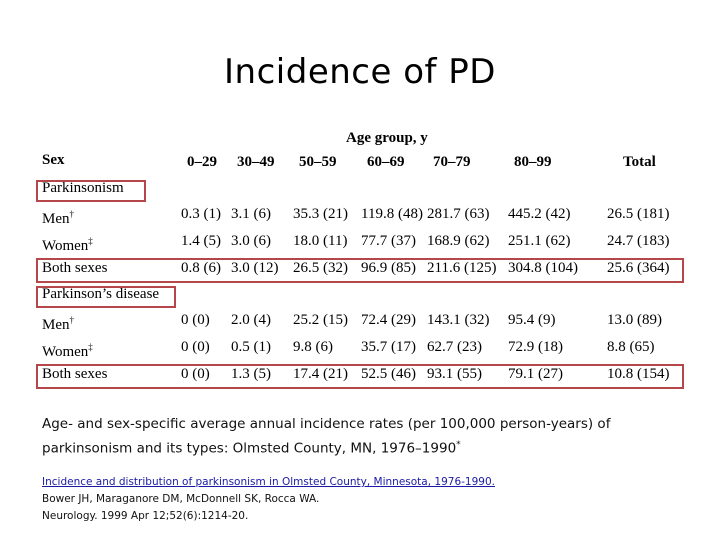  I want to click on table-cell: 26.5 (181), so click(638, 214).